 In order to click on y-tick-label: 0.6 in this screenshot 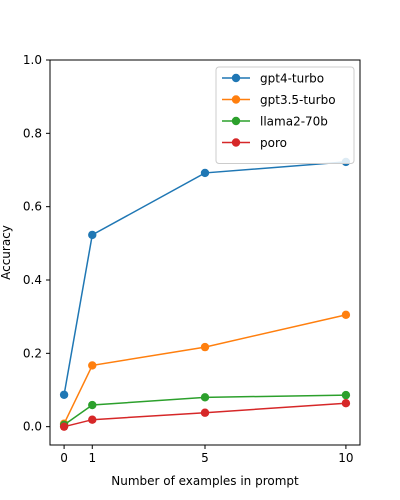, I will do `click(32, 207)`.